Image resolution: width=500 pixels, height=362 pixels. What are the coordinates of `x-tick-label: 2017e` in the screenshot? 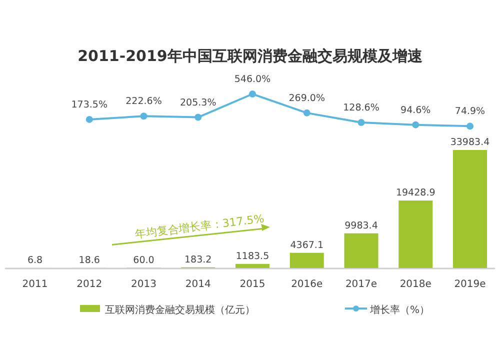 It's located at (361, 284).